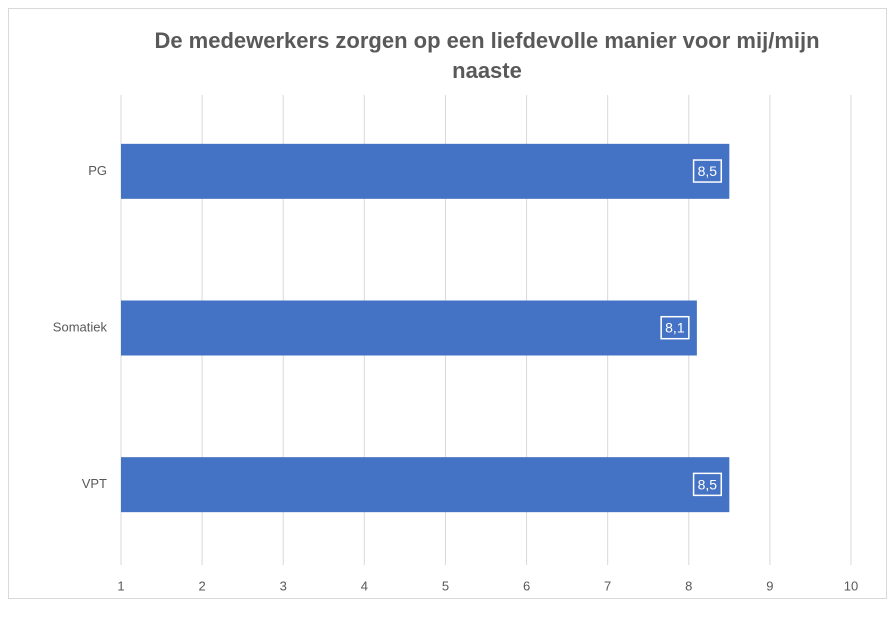 The height and width of the screenshot is (632, 888). What do you see at coordinates (851, 585) in the screenshot?
I see `x-tick-label: 10` at bounding box center [851, 585].